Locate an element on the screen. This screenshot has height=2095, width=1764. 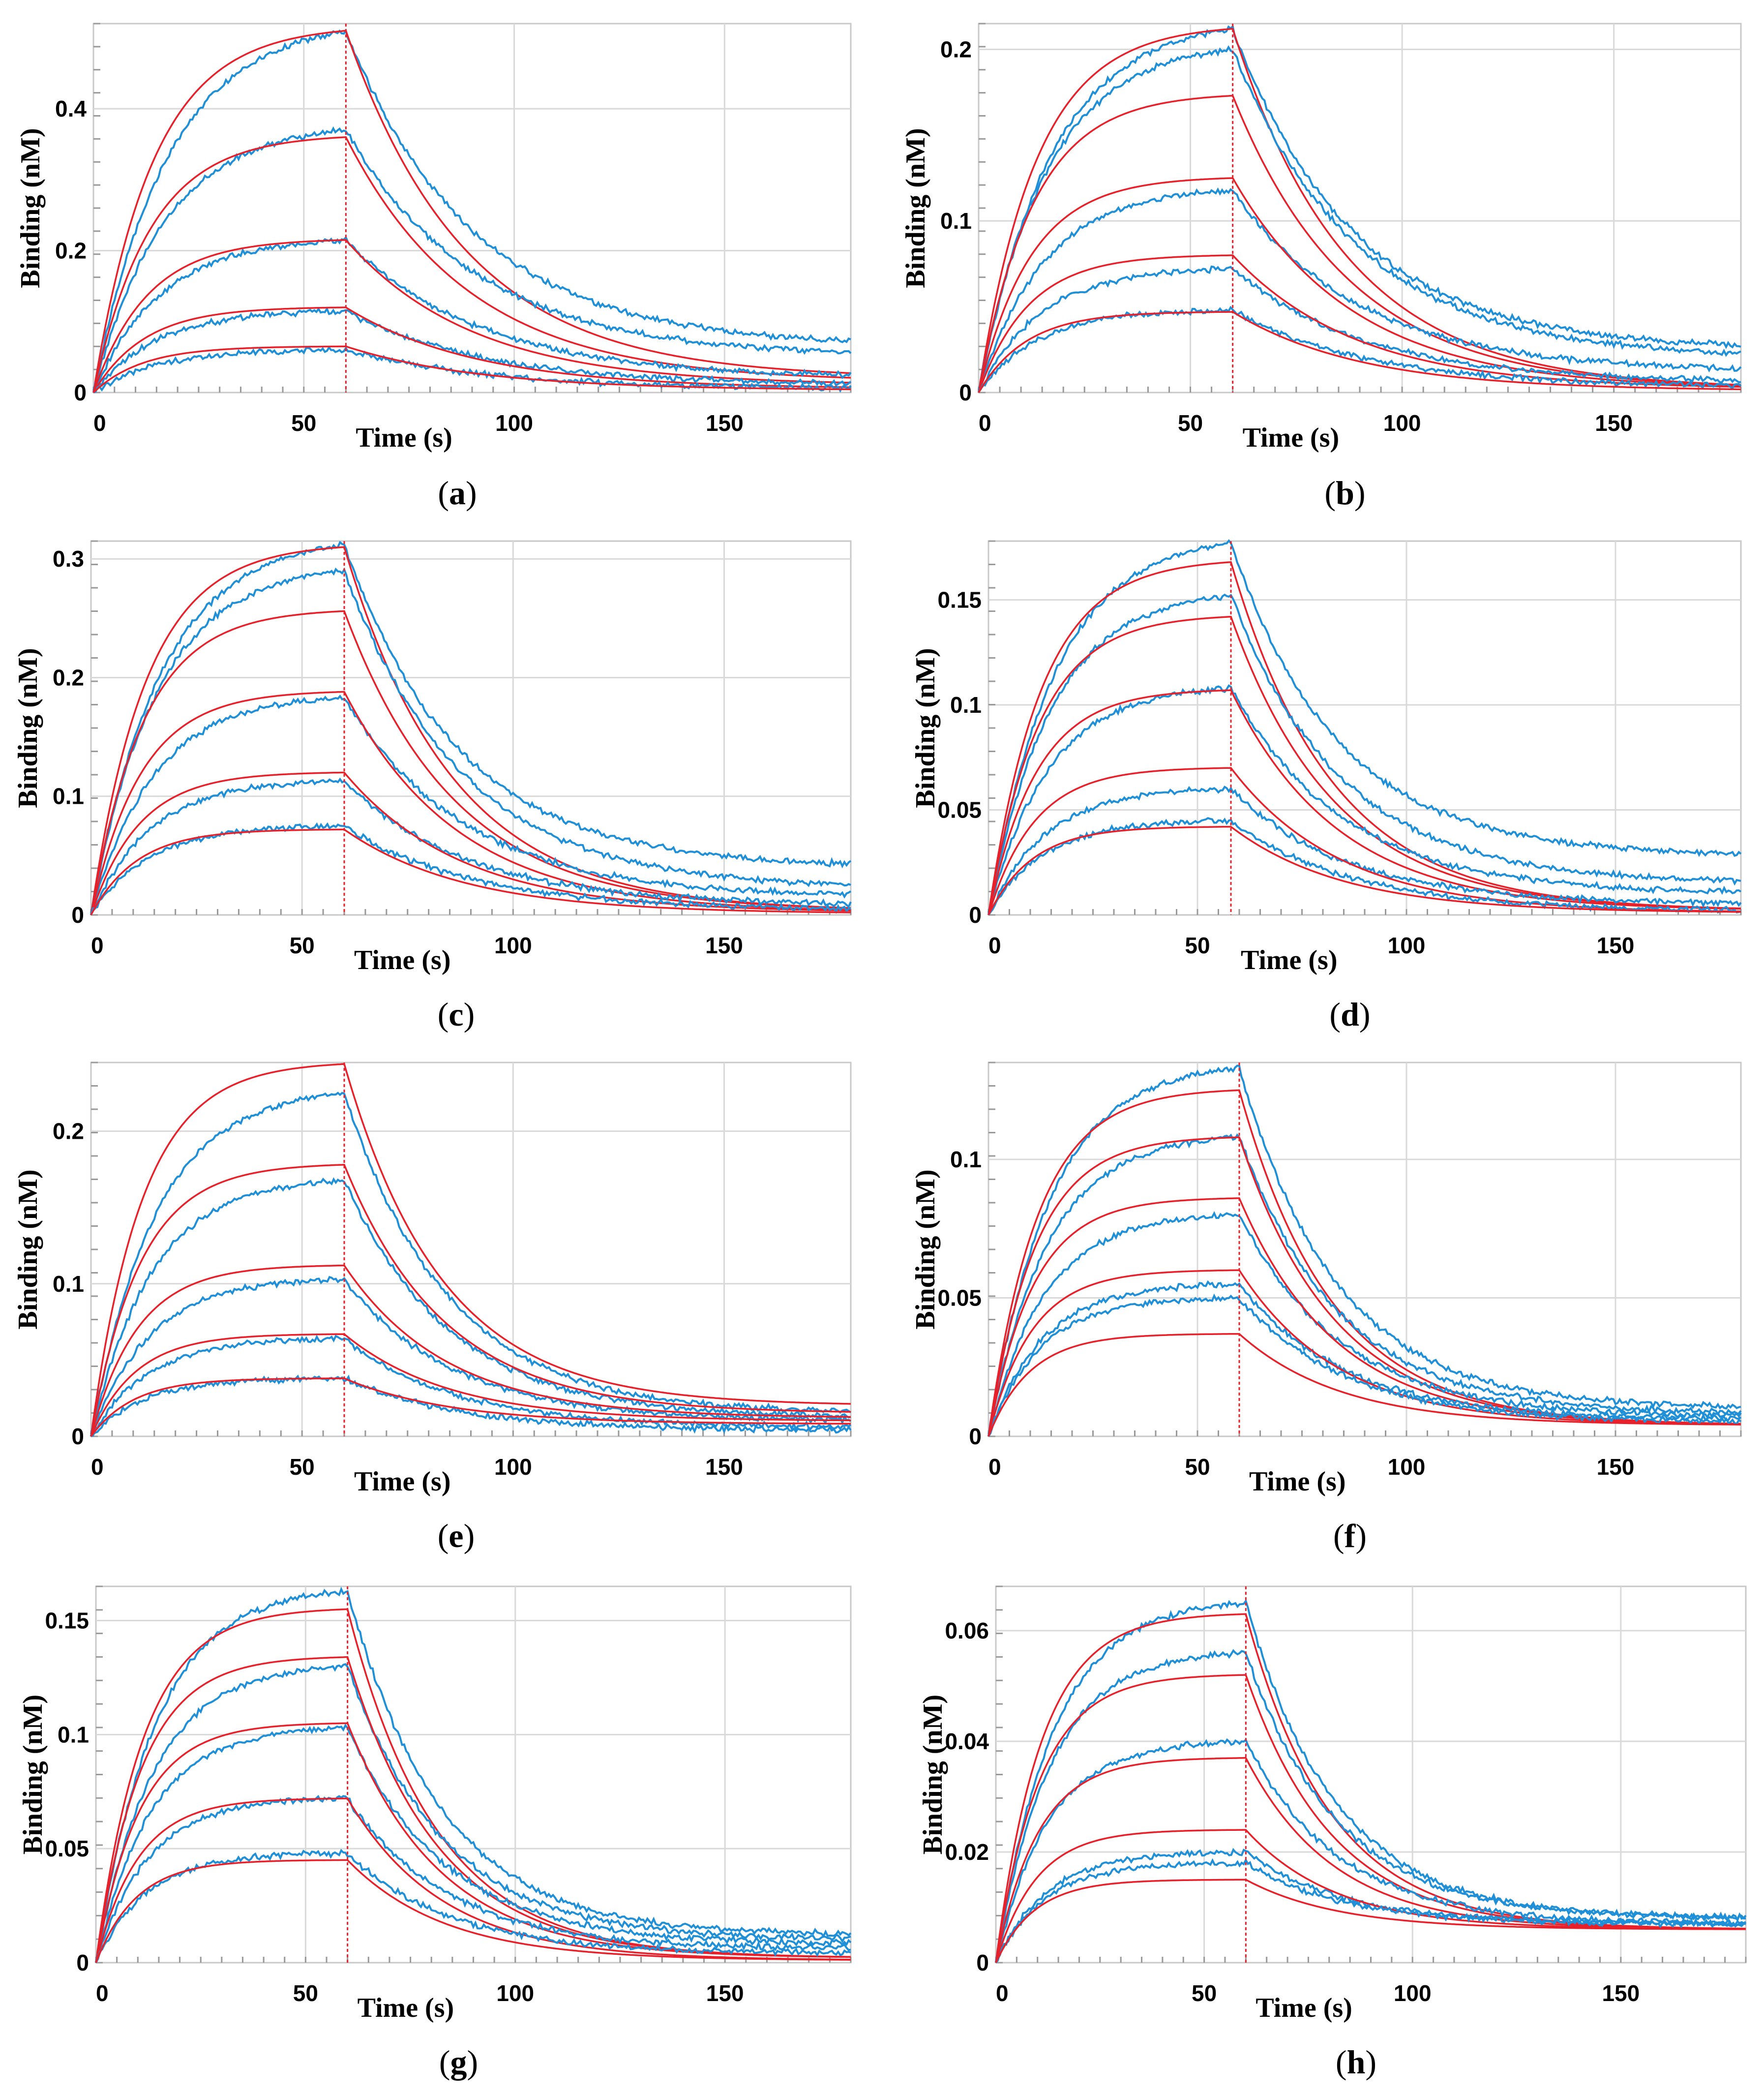
panel-f: 0 50 100 150 0 0.05 0.1 Time (s) Binding (nM) (f) is located at coordinates (1326, 1308).